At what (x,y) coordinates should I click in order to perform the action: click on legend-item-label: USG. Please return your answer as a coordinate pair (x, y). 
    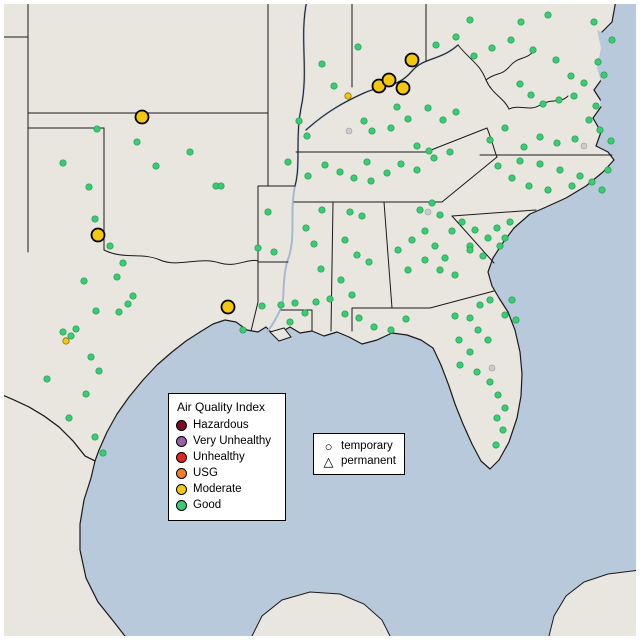
    Looking at the image, I should click on (205, 473).